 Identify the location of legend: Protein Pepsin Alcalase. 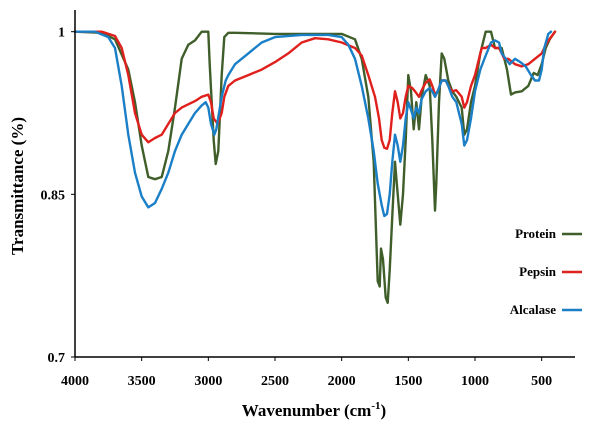
(546, 271).